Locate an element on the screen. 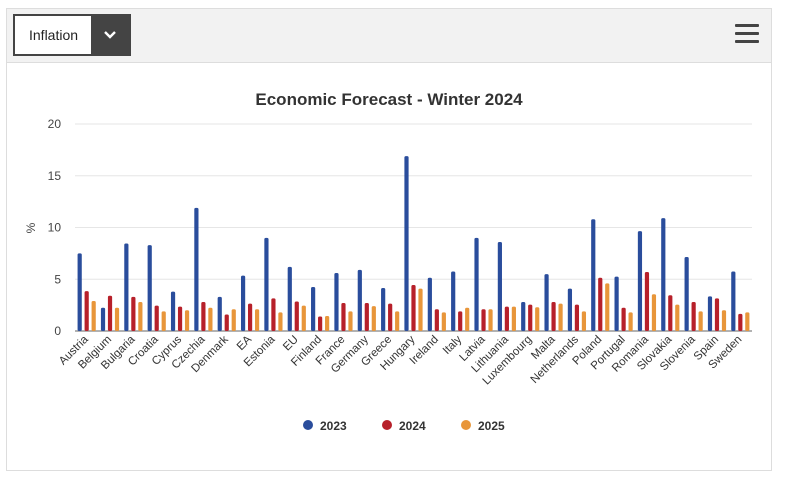 The height and width of the screenshot is (482, 800). bar-germany-2025 is located at coordinates (373, 318).